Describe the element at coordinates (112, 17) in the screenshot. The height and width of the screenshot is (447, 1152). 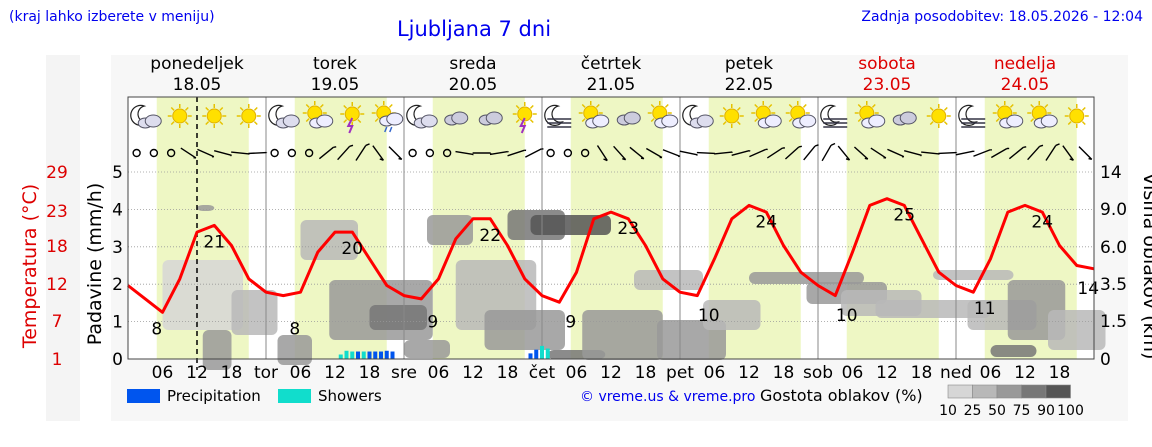
I see `menu-note: (kraj lahko izberete v meniju)` at that location.